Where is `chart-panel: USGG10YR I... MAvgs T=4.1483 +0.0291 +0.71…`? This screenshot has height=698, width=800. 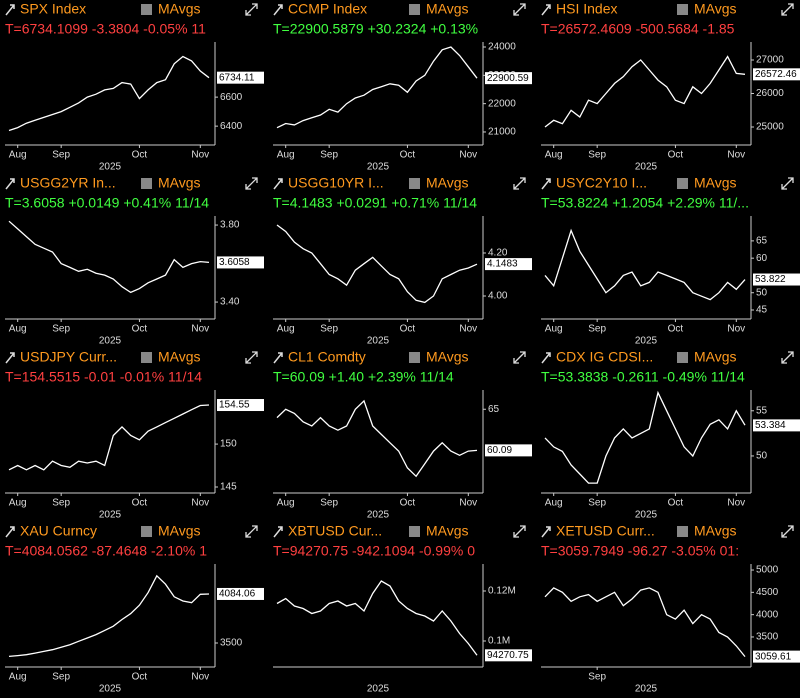
chart-panel: USGG10YR I... MAvgs T=4.1483 +0.0291 +0.71… is located at coordinates (402, 261).